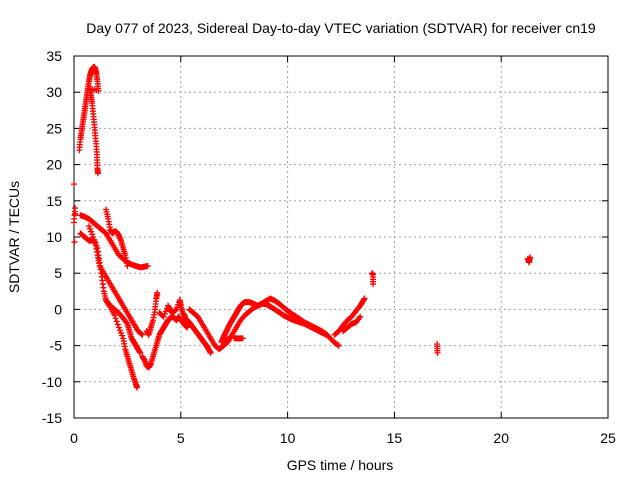 This screenshot has width=640, height=480. What do you see at coordinates (14, 237) in the screenshot?
I see `y-axis-label: SDTVAR / TECUs` at bounding box center [14, 237].